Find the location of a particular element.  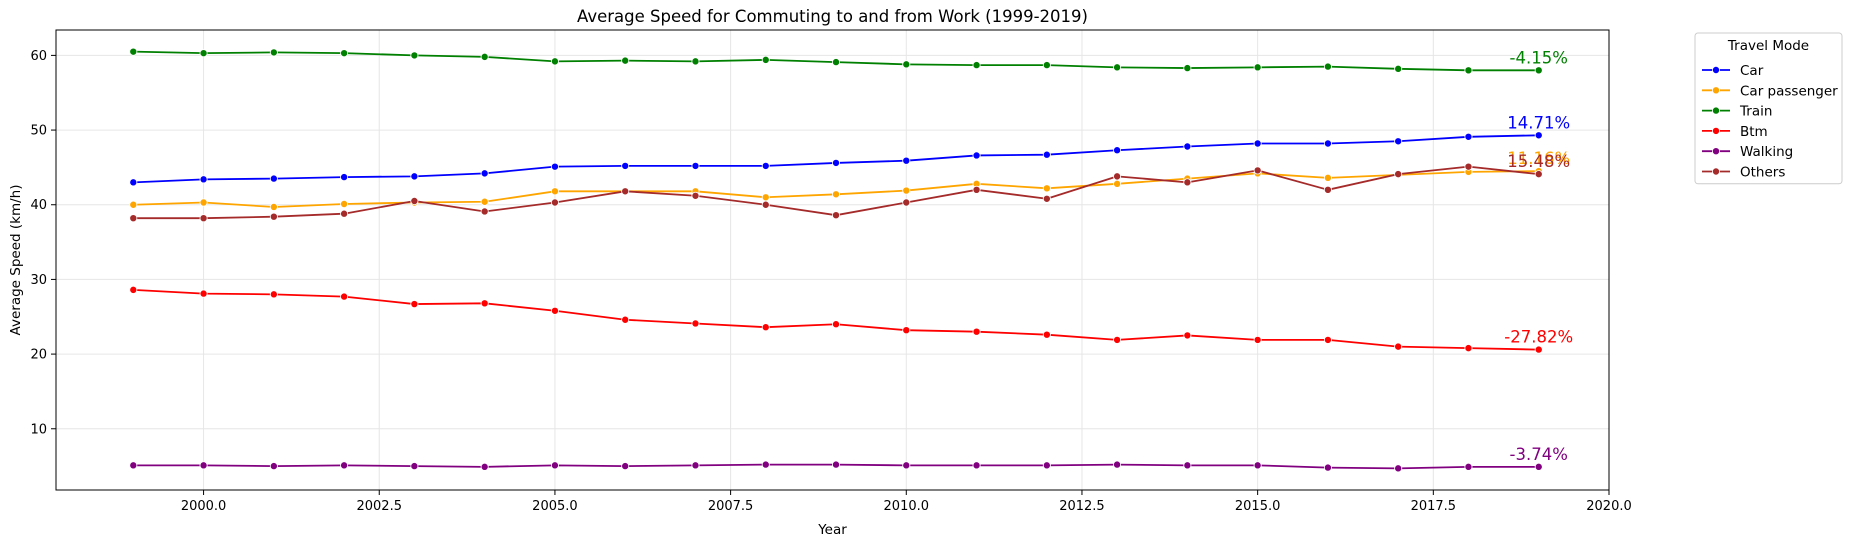

x-tick-label: 2005.0 is located at coordinates (555, 506).